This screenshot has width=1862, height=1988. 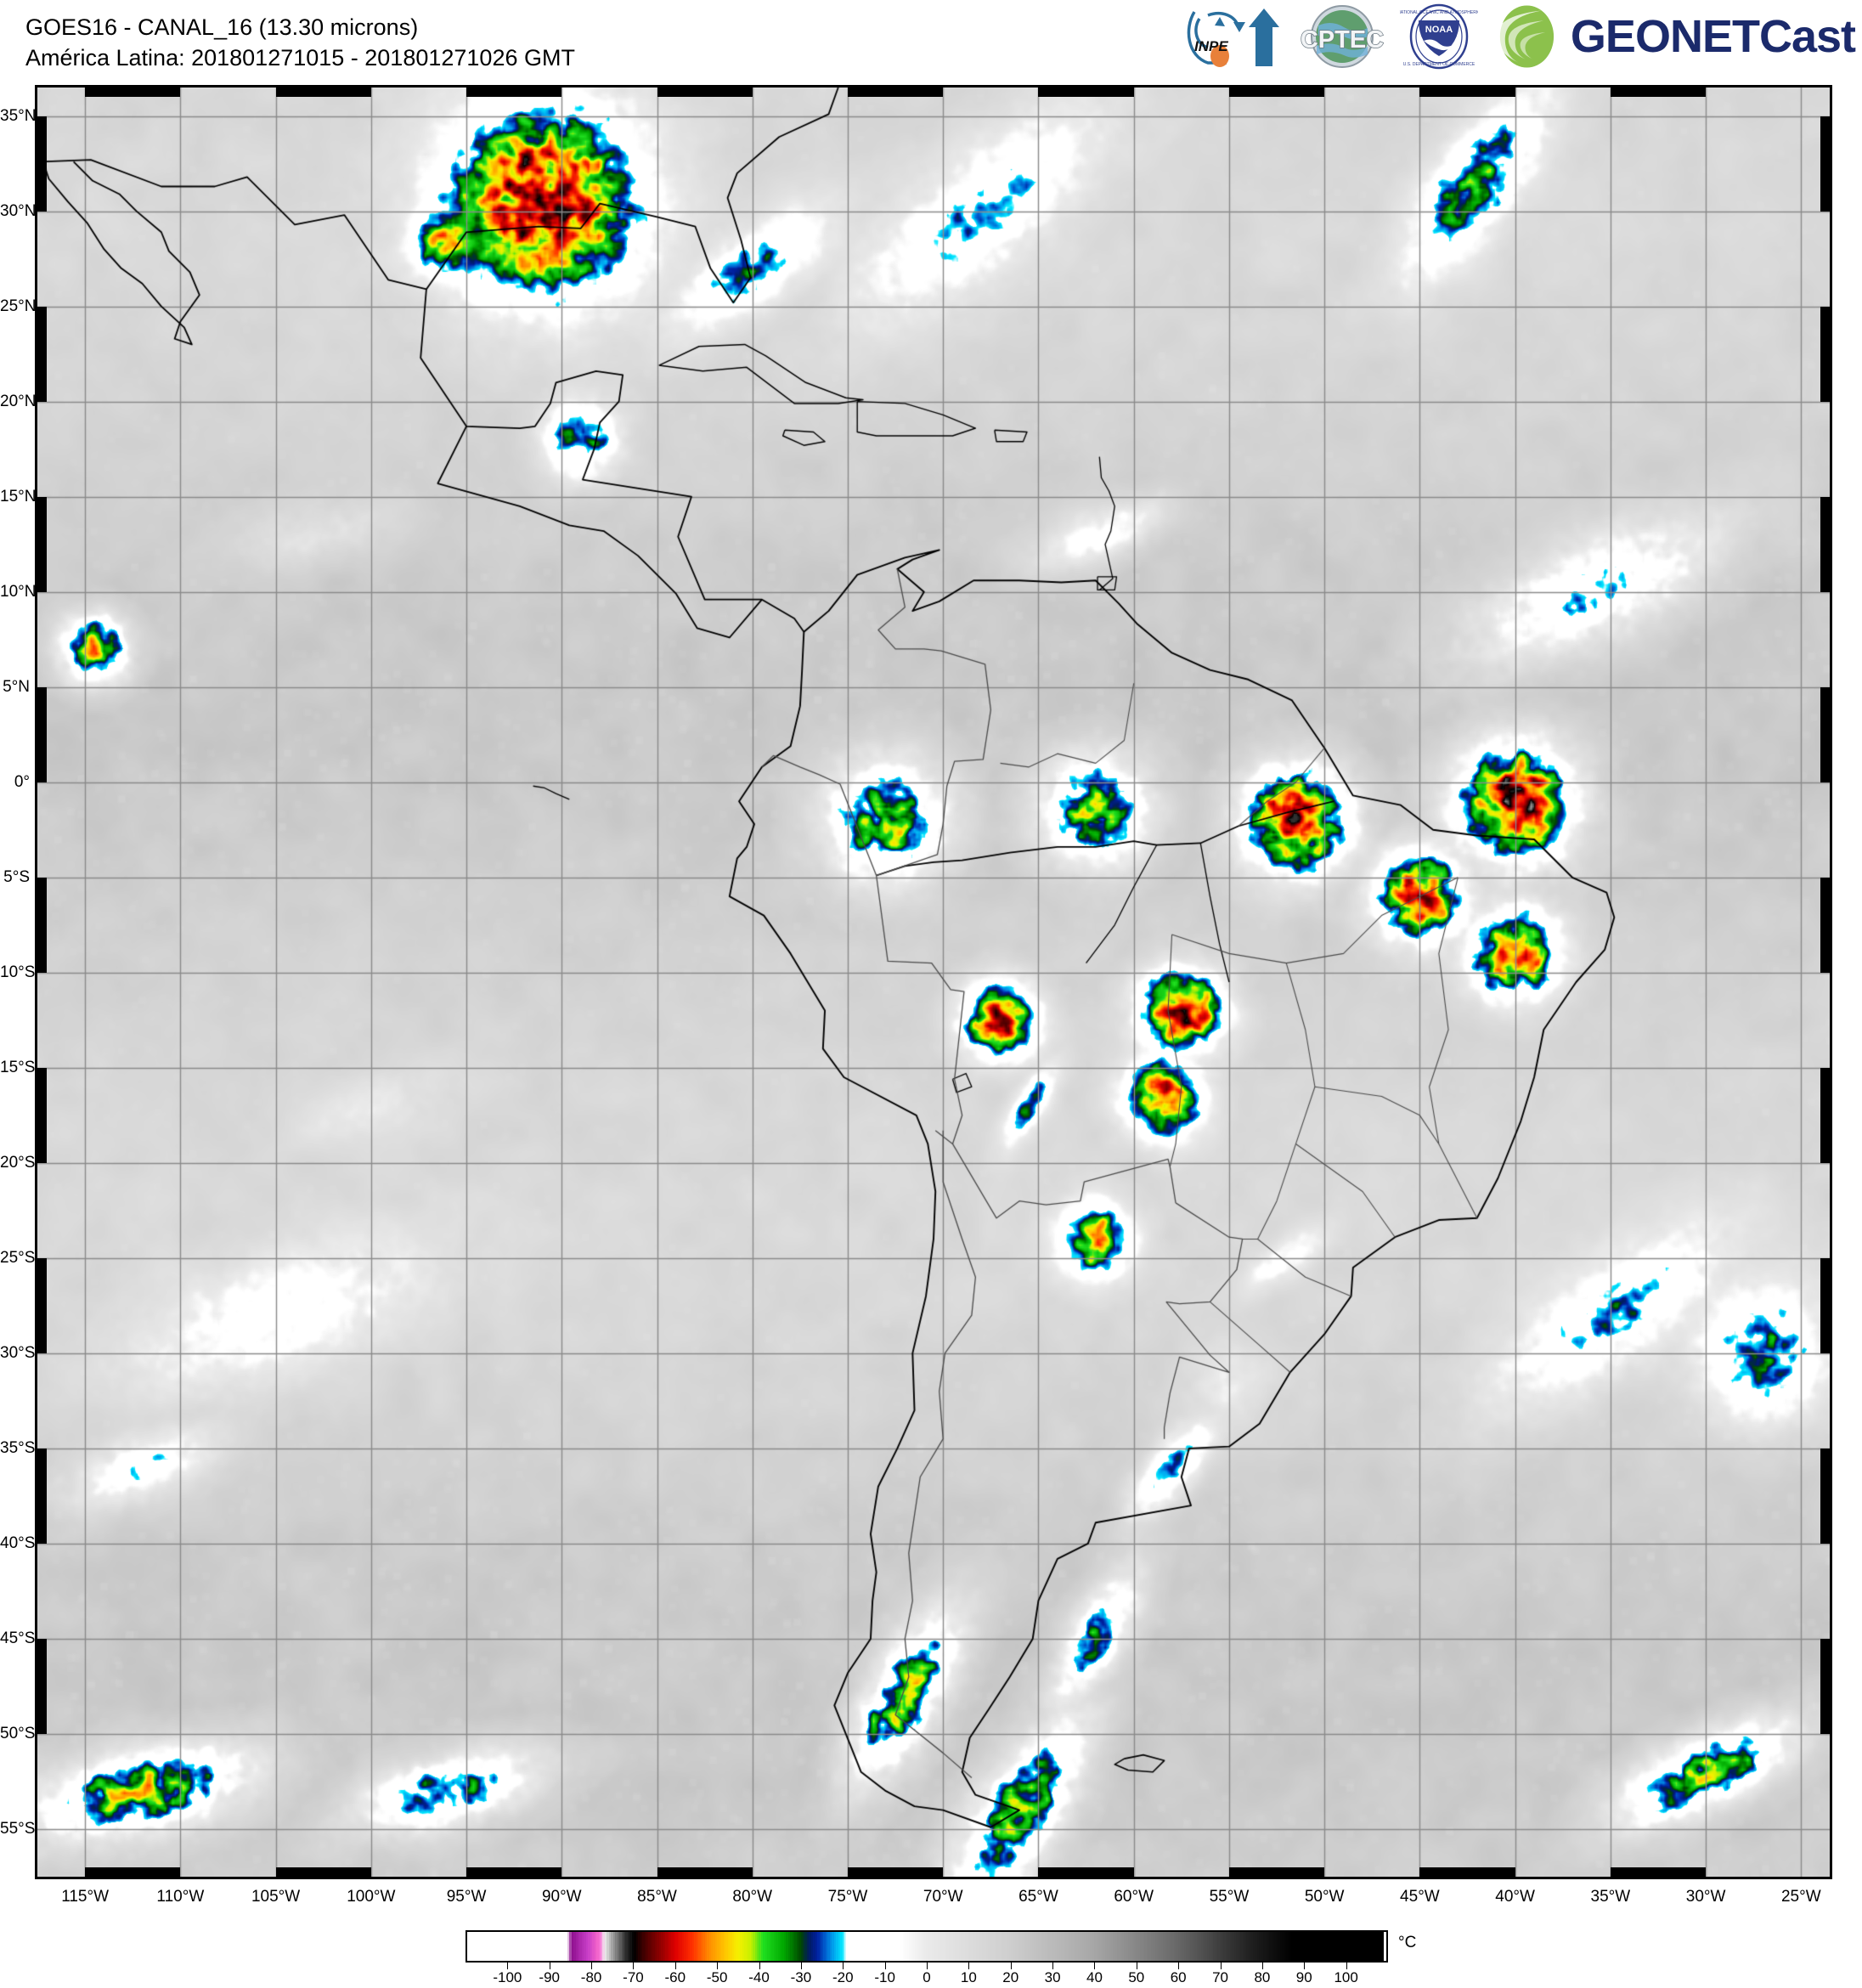 What do you see at coordinates (18, 972) in the screenshot?
I see `latitude-label: 10°S` at bounding box center [18, 972].